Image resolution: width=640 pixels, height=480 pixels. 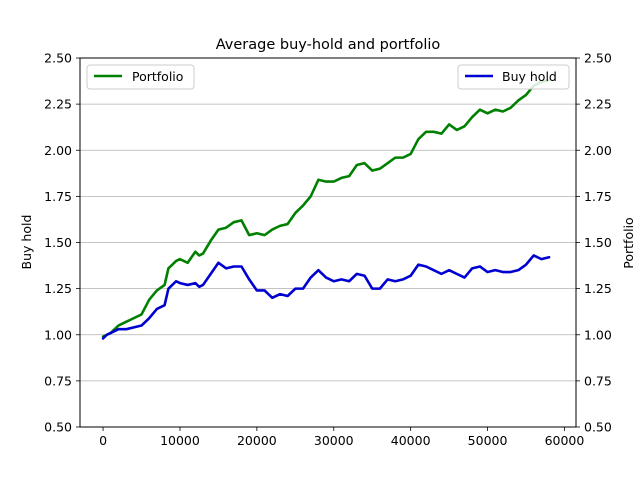 I want to click on y-tick-label-left: 2.25, so click(x=58, y=104).